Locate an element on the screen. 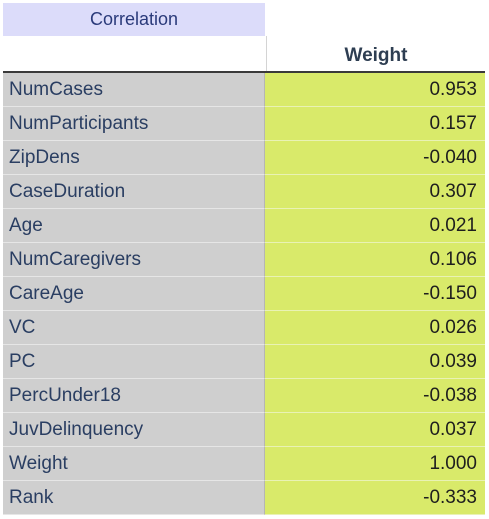 The height and width of the screenshot is (519, 489). row-value-cell: 0.039 is located at coordinates (375, 362).